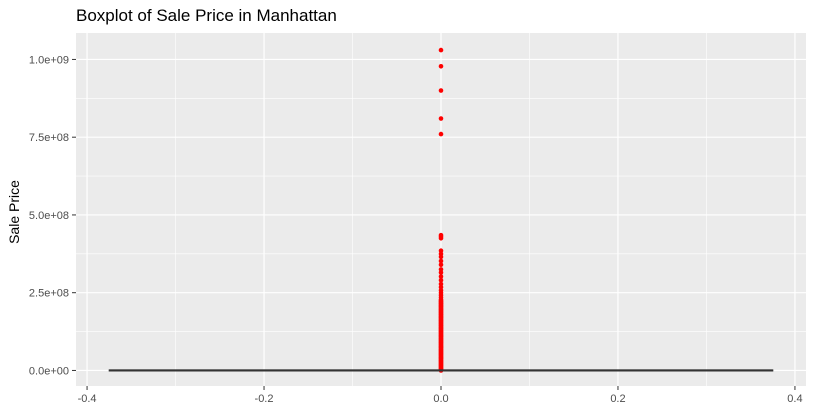 The width and height of the screenshot is (813, 420). Describe the element at coordinates (49, 60) in the screenshot. I see `y-tick-label: 1.0e+09` at that location.